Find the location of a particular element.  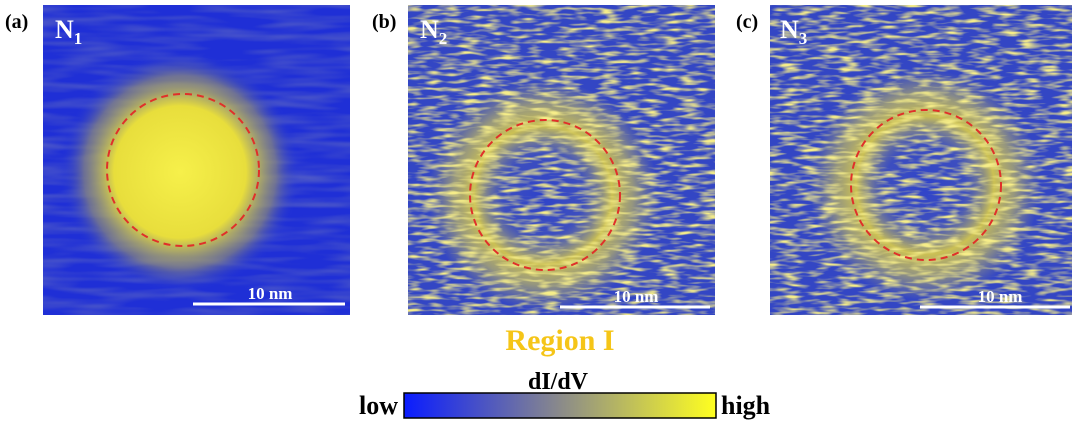

subscript: 2 is located at coordinates (443, 38).